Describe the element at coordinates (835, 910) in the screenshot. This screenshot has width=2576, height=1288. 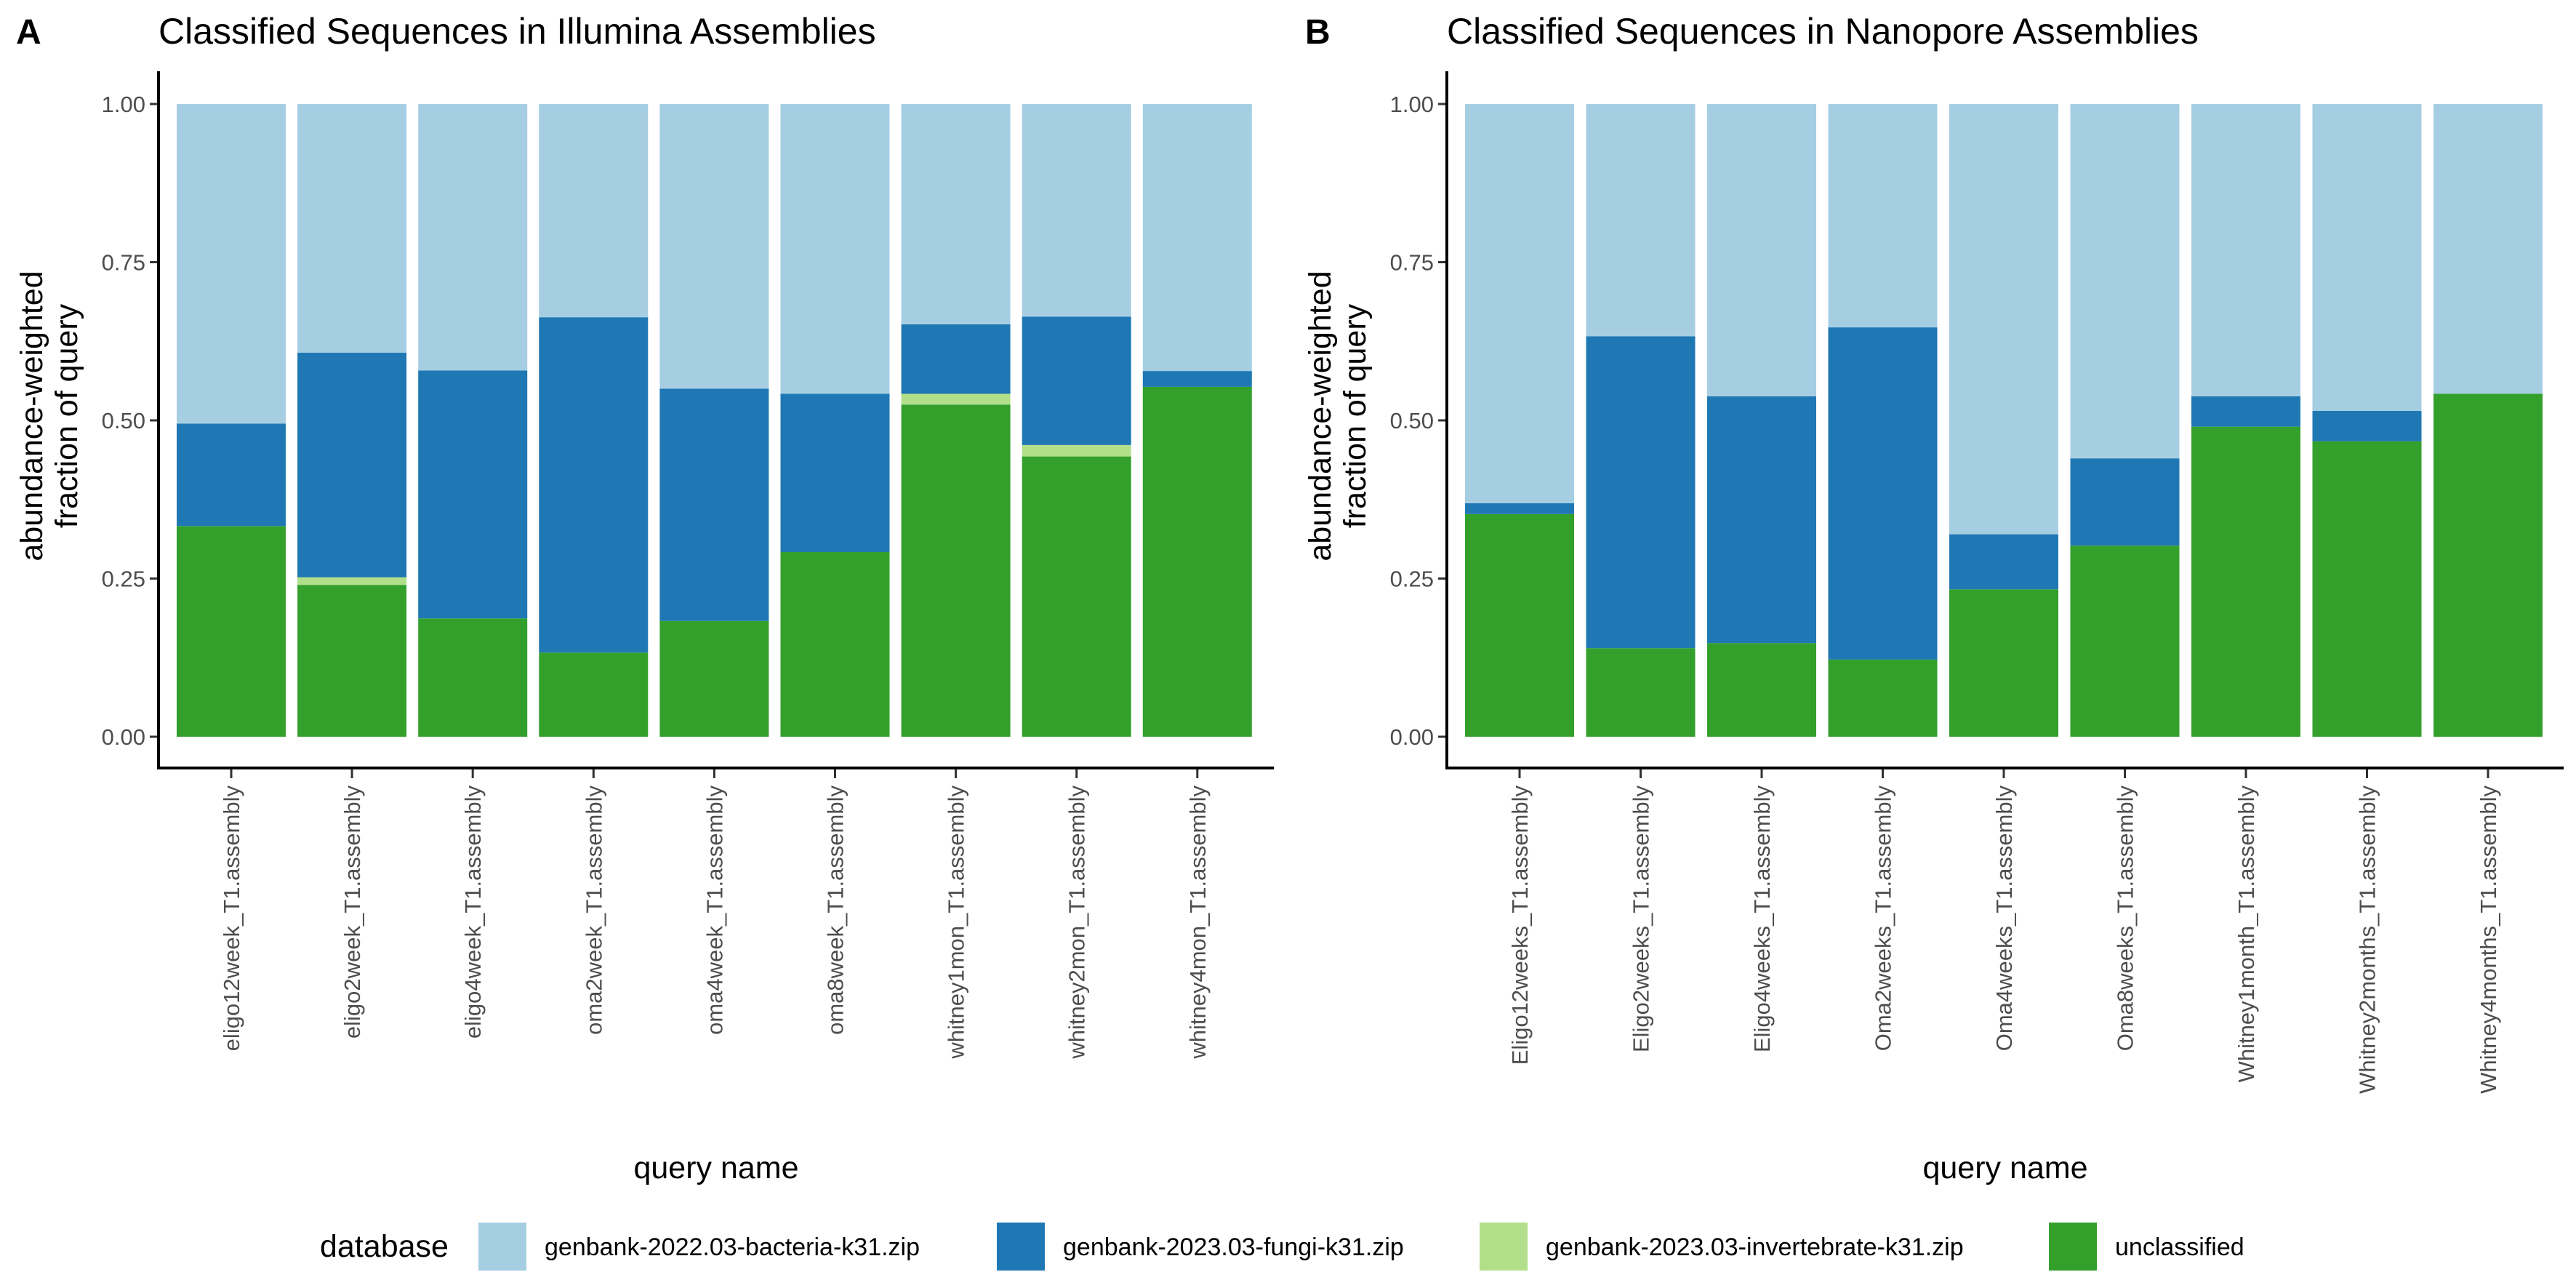
I see `x-tick-label: oma8week_T1.assembly` at that location.